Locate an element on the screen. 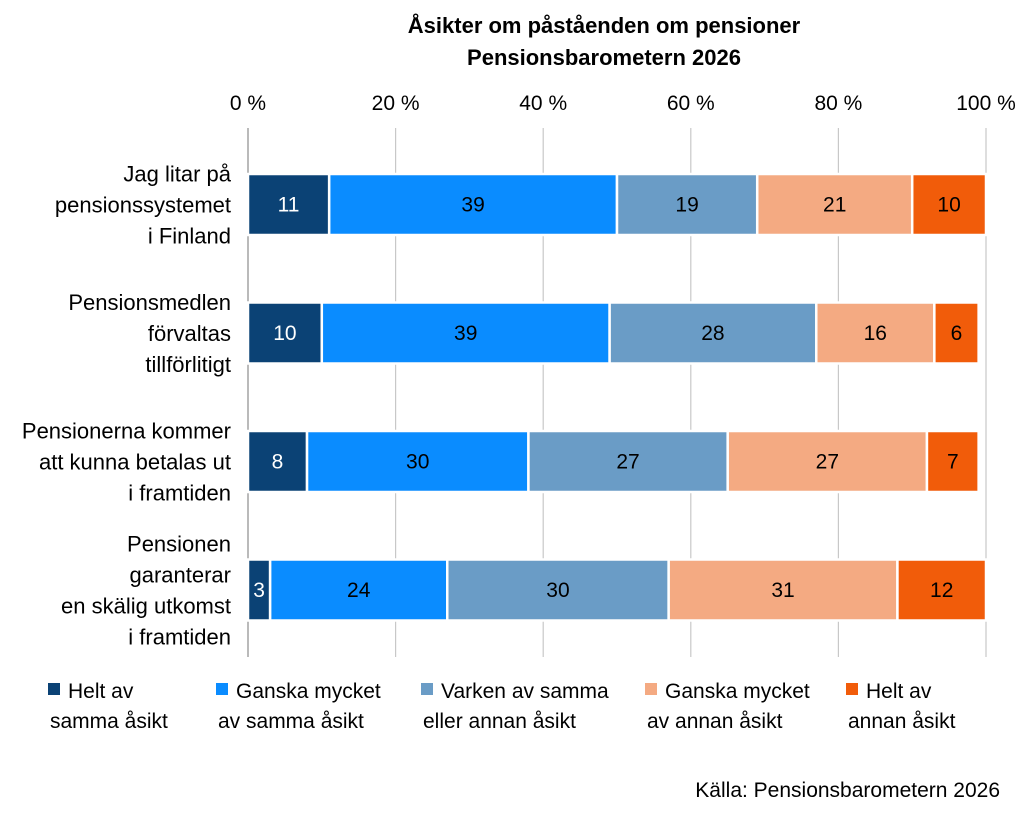 The width and height of the screenshot is (1024, 816). data-label: 24 is located at coordinates (359, 590).